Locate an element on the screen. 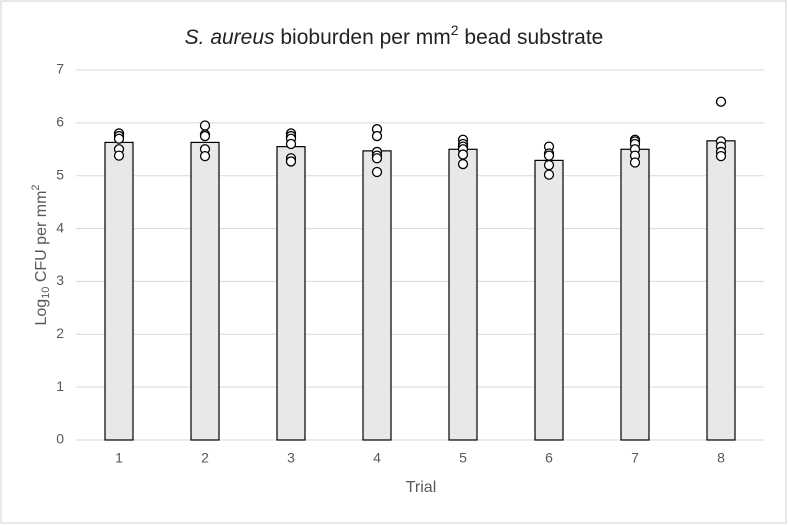 The height and width of the screenshot is (525, 788). title-part: bioburden per mm is located at coordinates (363, 37).